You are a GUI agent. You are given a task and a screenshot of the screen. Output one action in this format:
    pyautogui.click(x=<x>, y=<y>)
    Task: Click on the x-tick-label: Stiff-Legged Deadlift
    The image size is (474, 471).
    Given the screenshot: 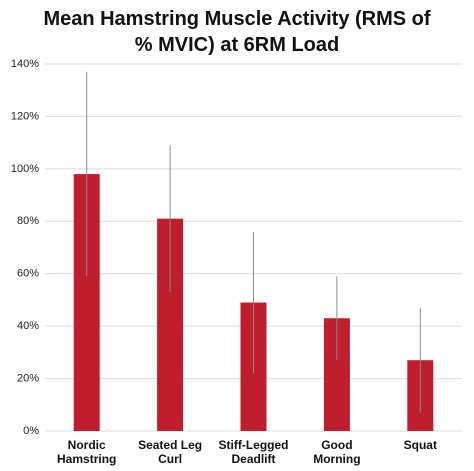 What is the action you would take?
    pyautogui.click(x=253, y=452)
    